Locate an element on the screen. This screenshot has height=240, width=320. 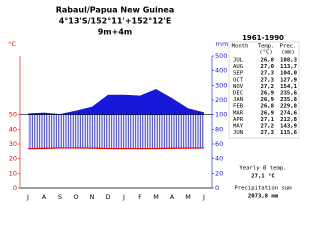
table-header: (°C) is located at coordinates (265, 53).